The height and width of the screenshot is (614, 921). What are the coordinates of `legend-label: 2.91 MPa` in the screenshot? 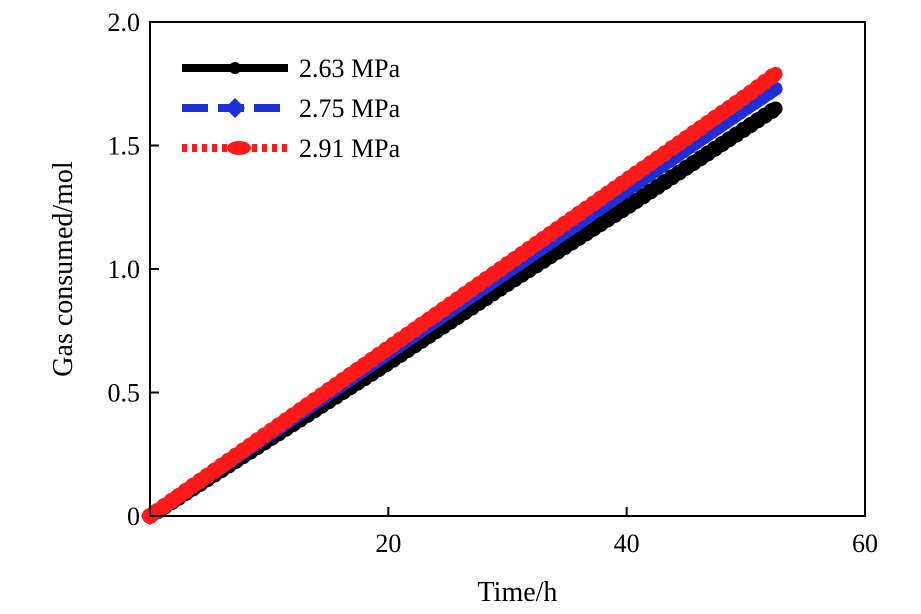 It's located at (350, 148).